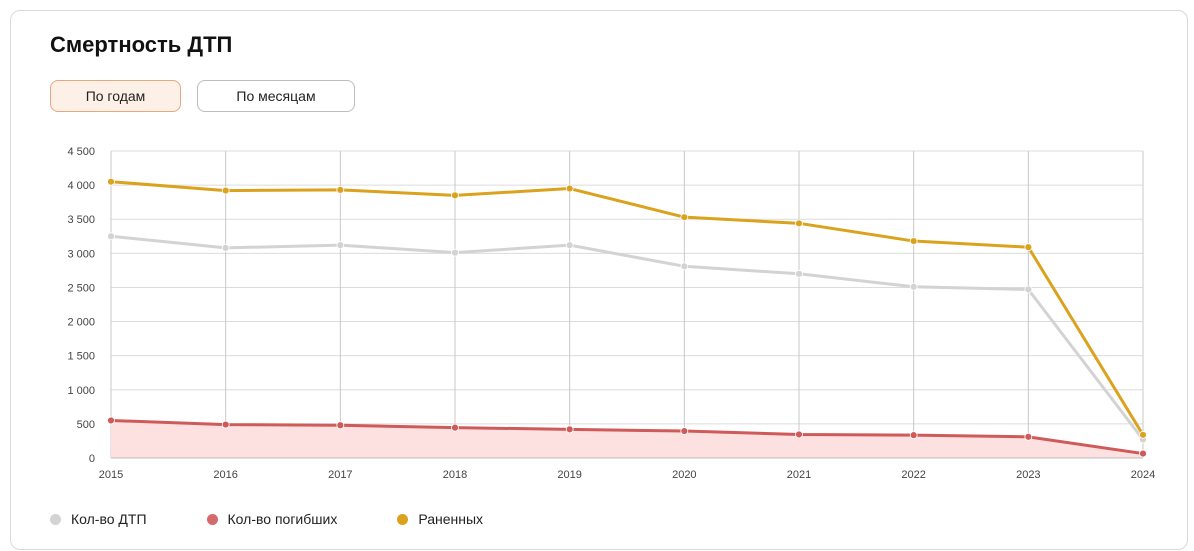 The image size is (1194, 551). Describe the element at coordinates (225, 475) in the screenshot. I see `x-tick-label: 2016` at that location.